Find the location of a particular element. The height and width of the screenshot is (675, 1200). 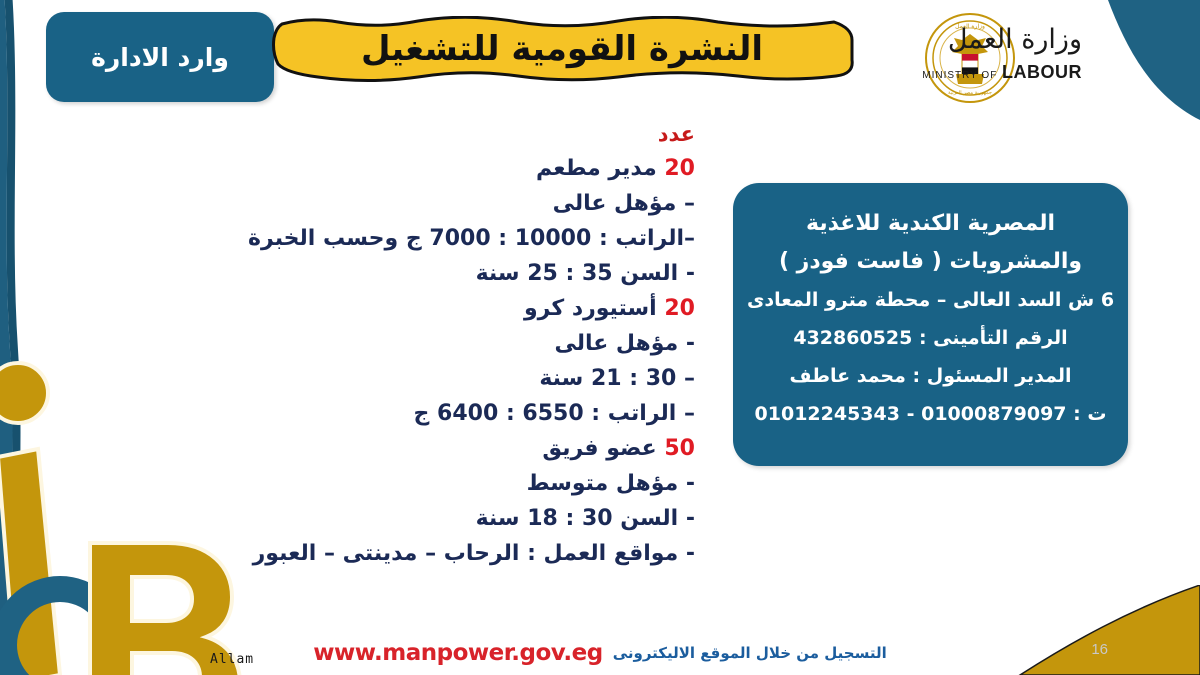

ministry-name-english: MINISTRY OF LABOUR is located at coordinates (1002, 72).